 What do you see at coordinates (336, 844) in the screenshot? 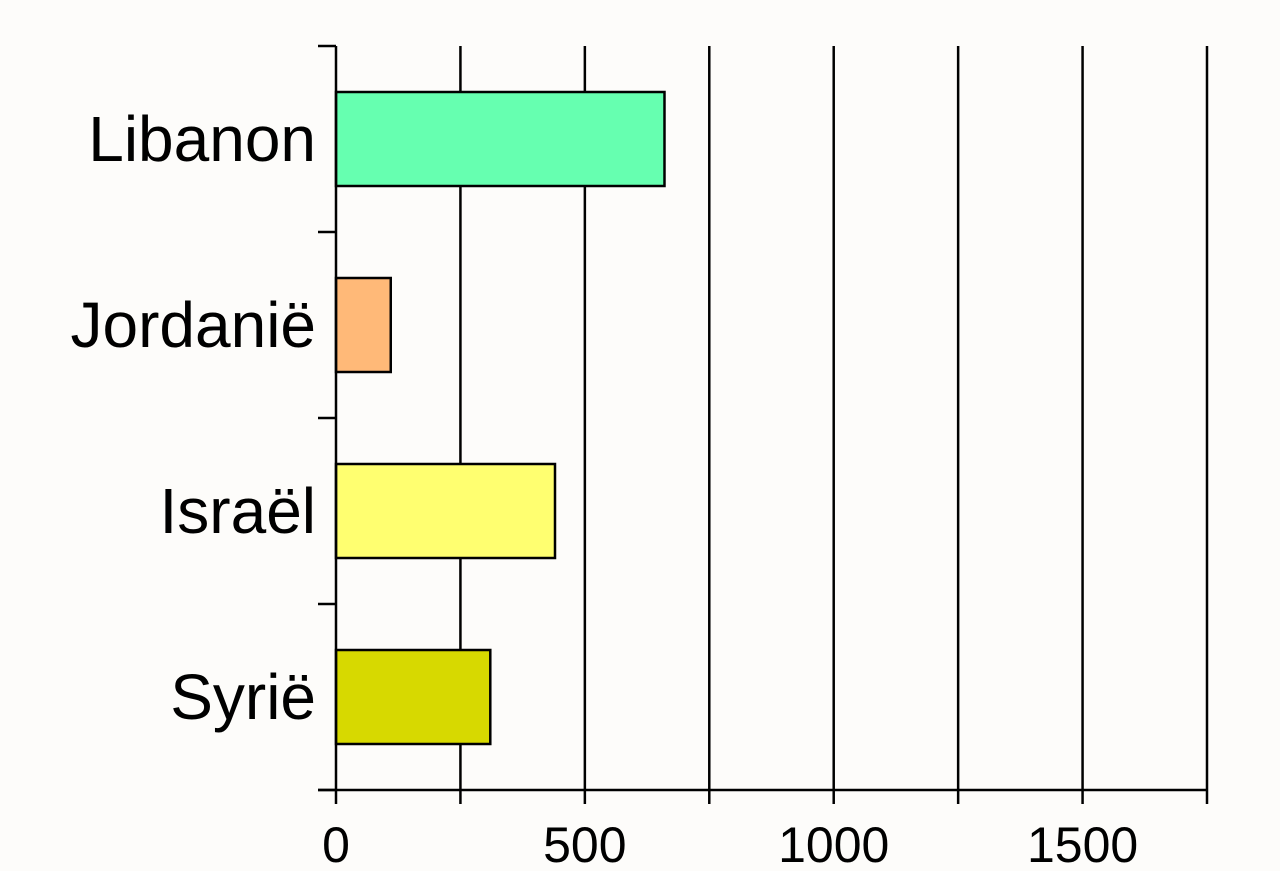
I see `x-tick-label: 0` at bounding box center [336, 844].